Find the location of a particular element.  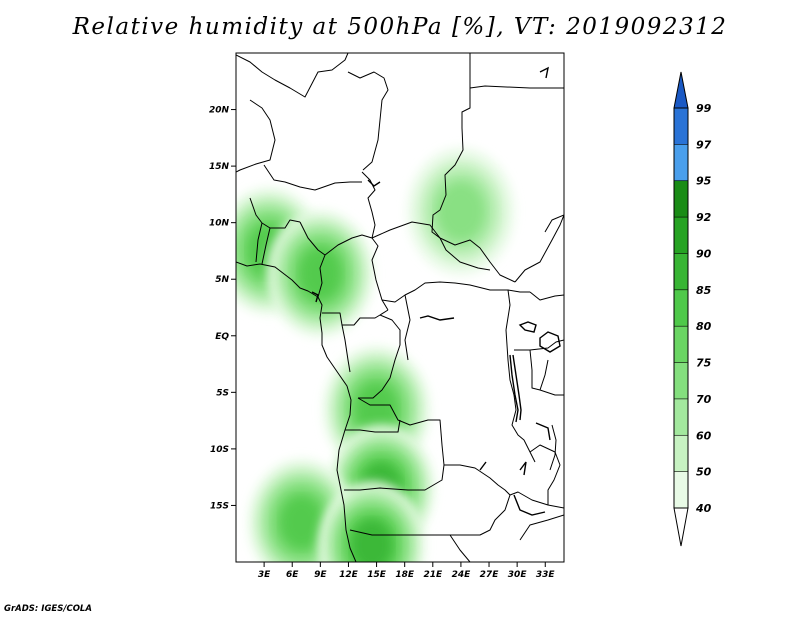

lat-tick-label: 15S is located at coordinates (219, 506).